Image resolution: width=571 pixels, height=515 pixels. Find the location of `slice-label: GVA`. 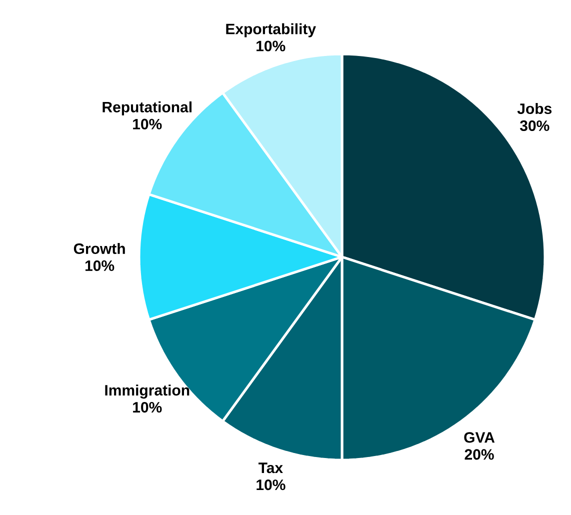

slice-label: GVA is located at coordinates (479, 437).